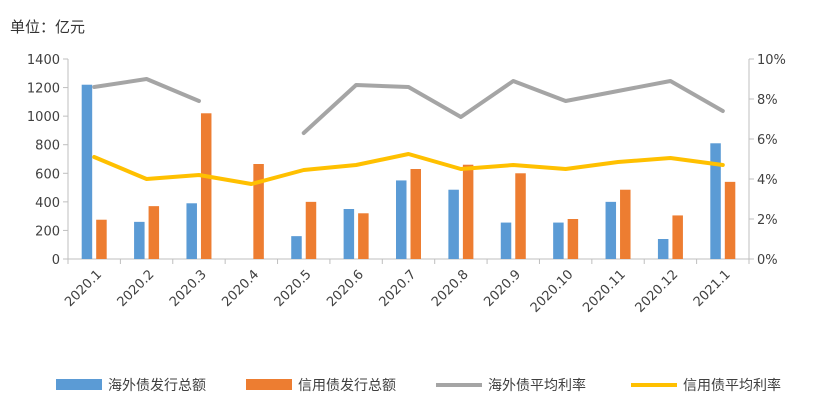  Describe the element at coordinates (240, 288) in the screenshot. I see `x-tick-label: 2020.4` at that location.